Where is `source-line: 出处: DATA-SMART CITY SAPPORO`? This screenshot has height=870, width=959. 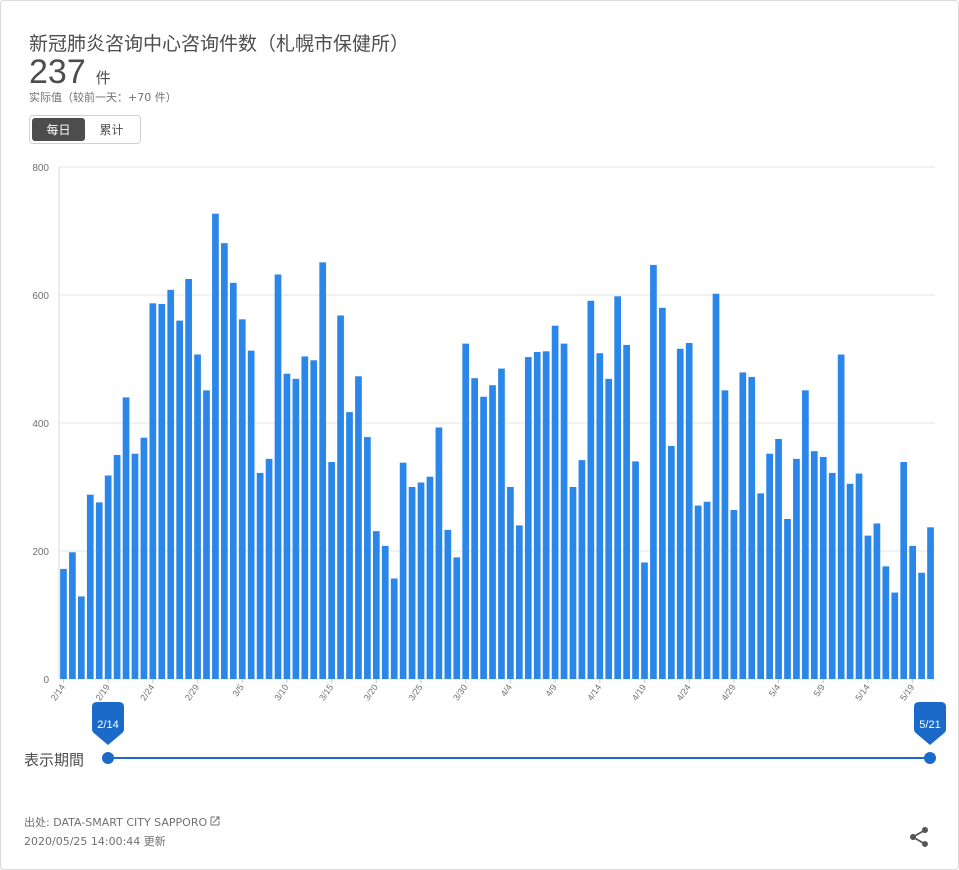
source-line: 出处: DATA-SMART CITY SAPPORO is located at coordinates (122, 822).